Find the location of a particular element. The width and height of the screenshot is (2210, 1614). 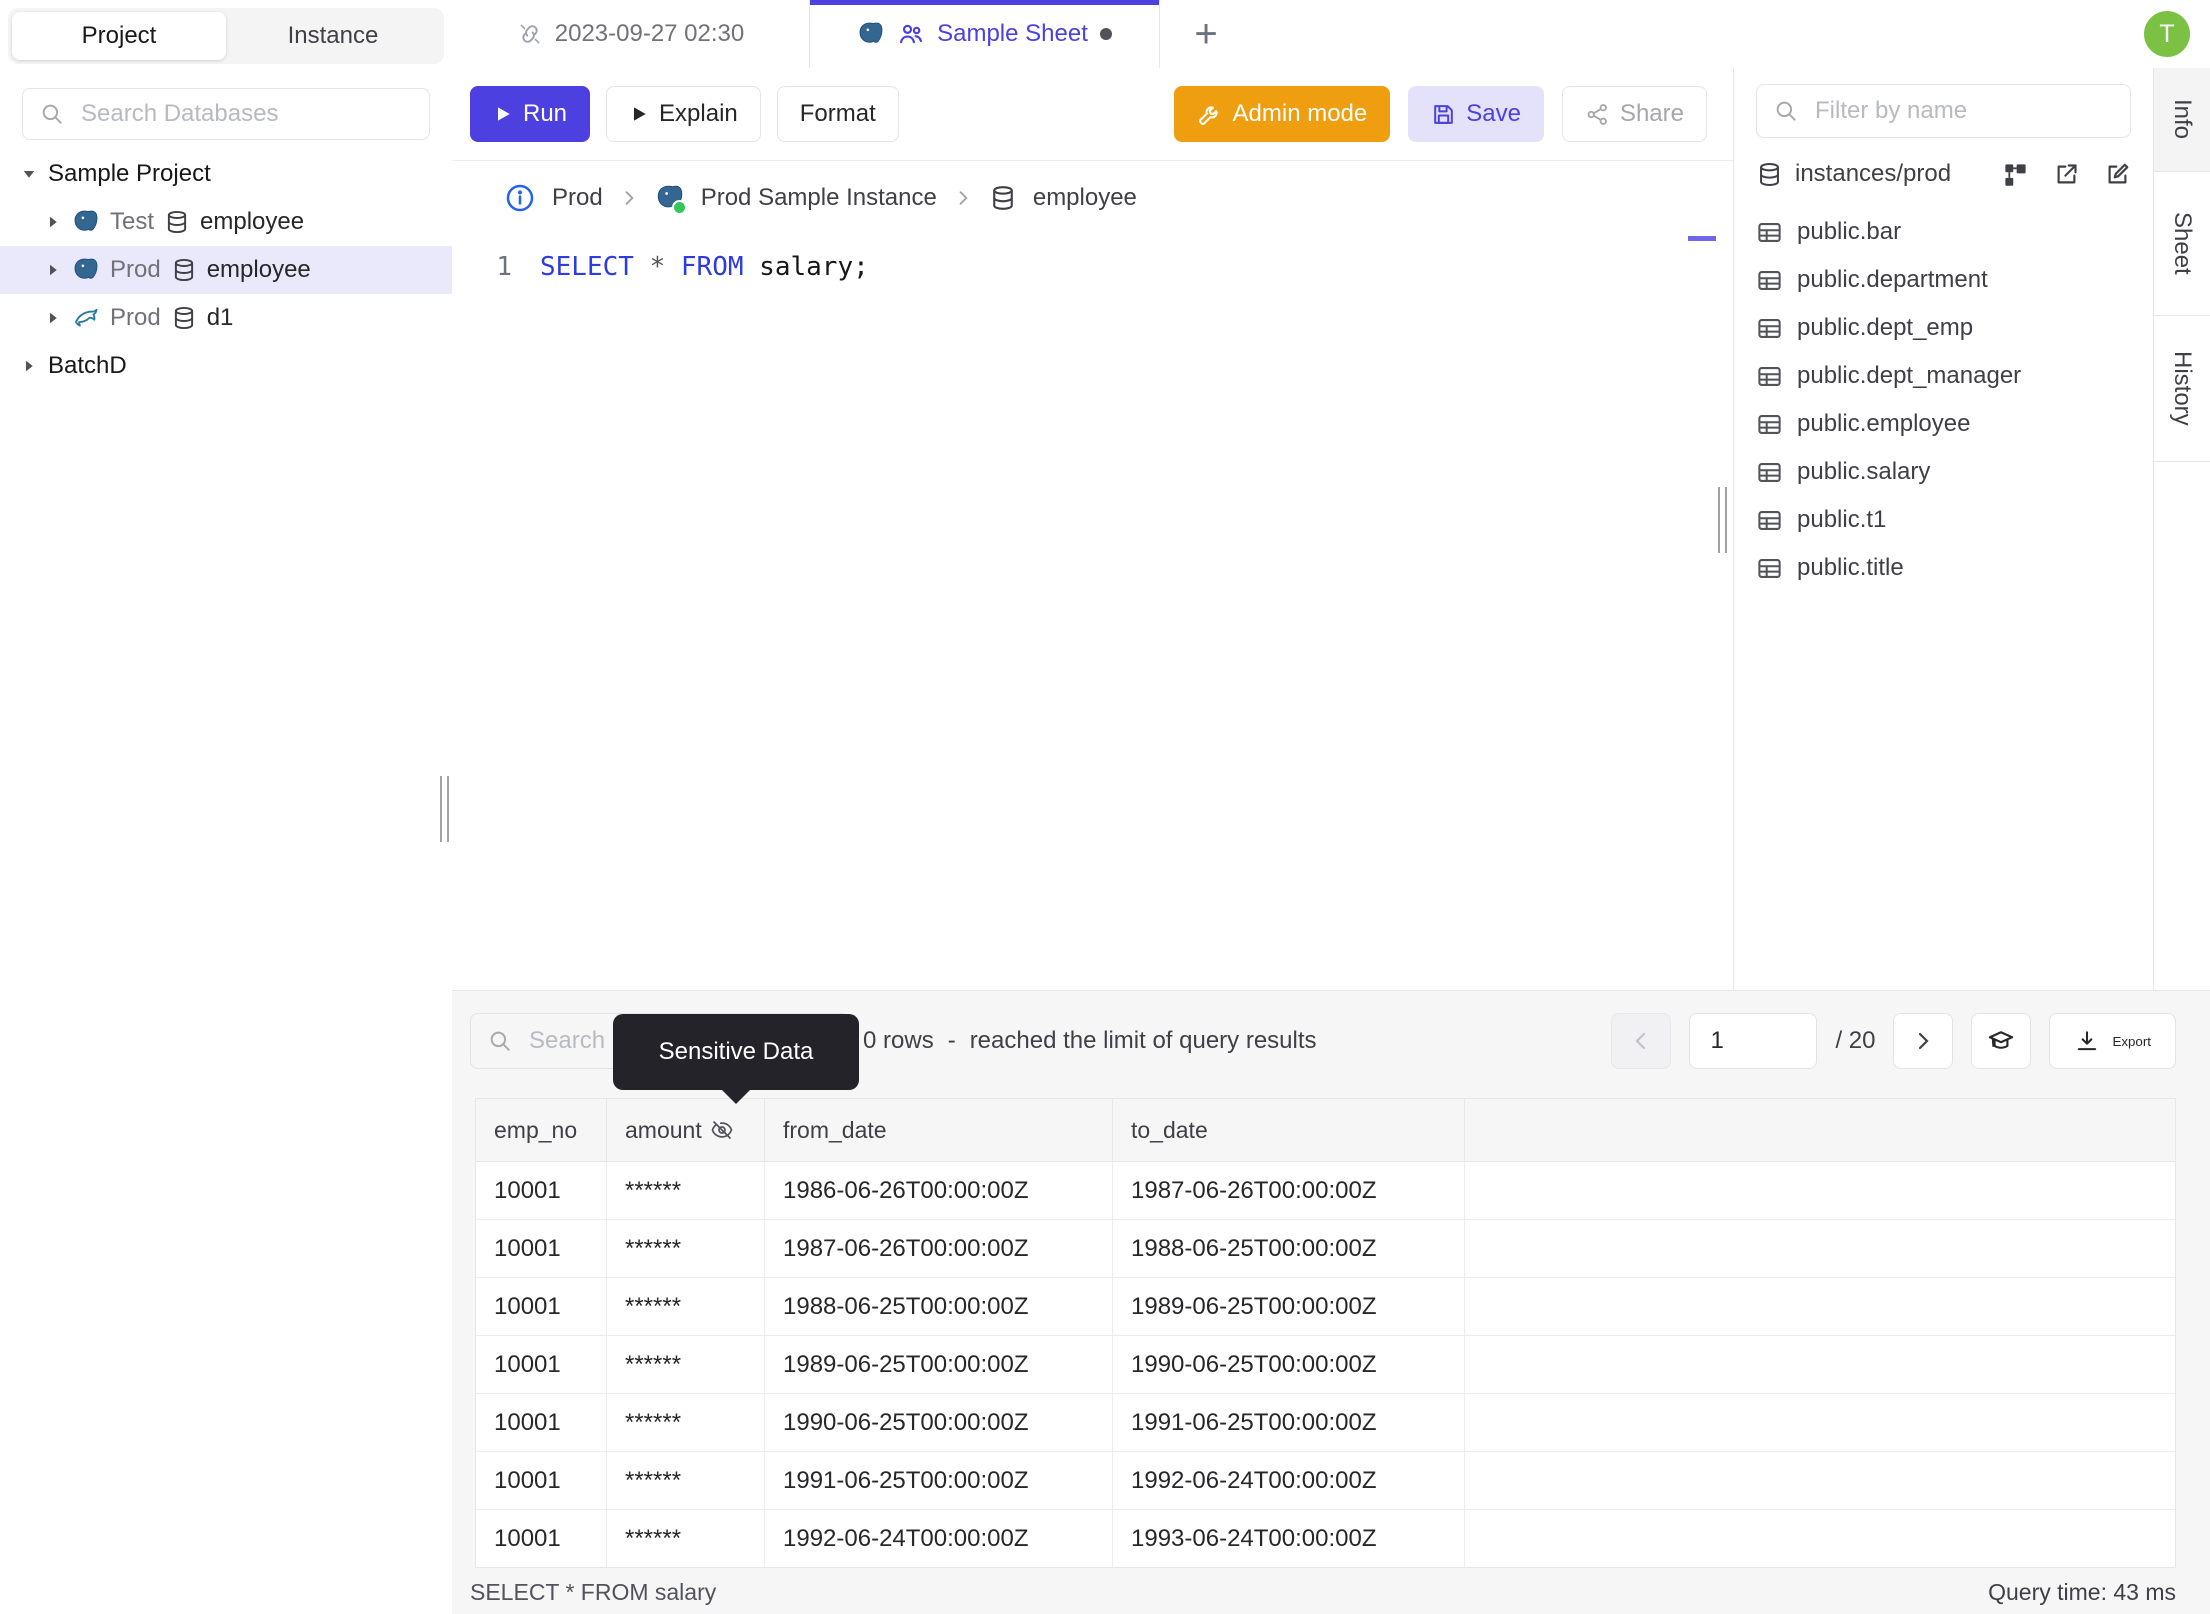

unsaved-dot is located at coordinates (1105, 34).